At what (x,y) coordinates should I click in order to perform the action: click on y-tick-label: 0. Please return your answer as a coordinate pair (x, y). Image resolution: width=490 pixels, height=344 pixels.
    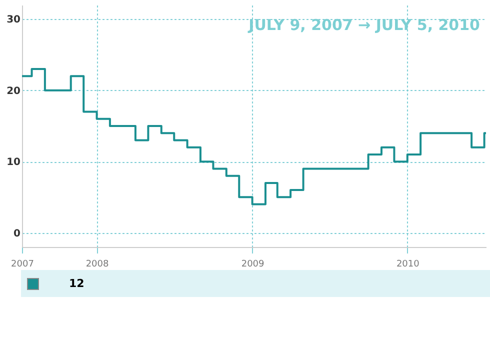
    Looking at the image, I should click on (17, 234).